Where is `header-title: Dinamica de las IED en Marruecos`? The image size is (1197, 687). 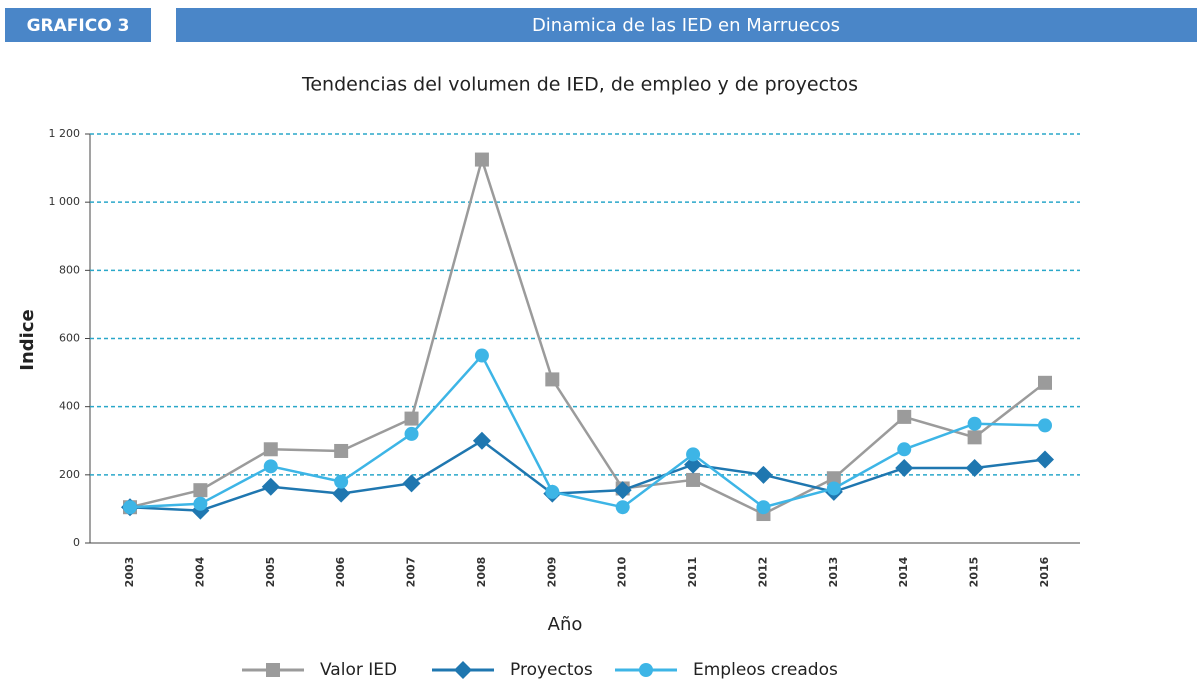
header-title: Dinamica de las IED en Marruecos is located at coordinates (686, 25).